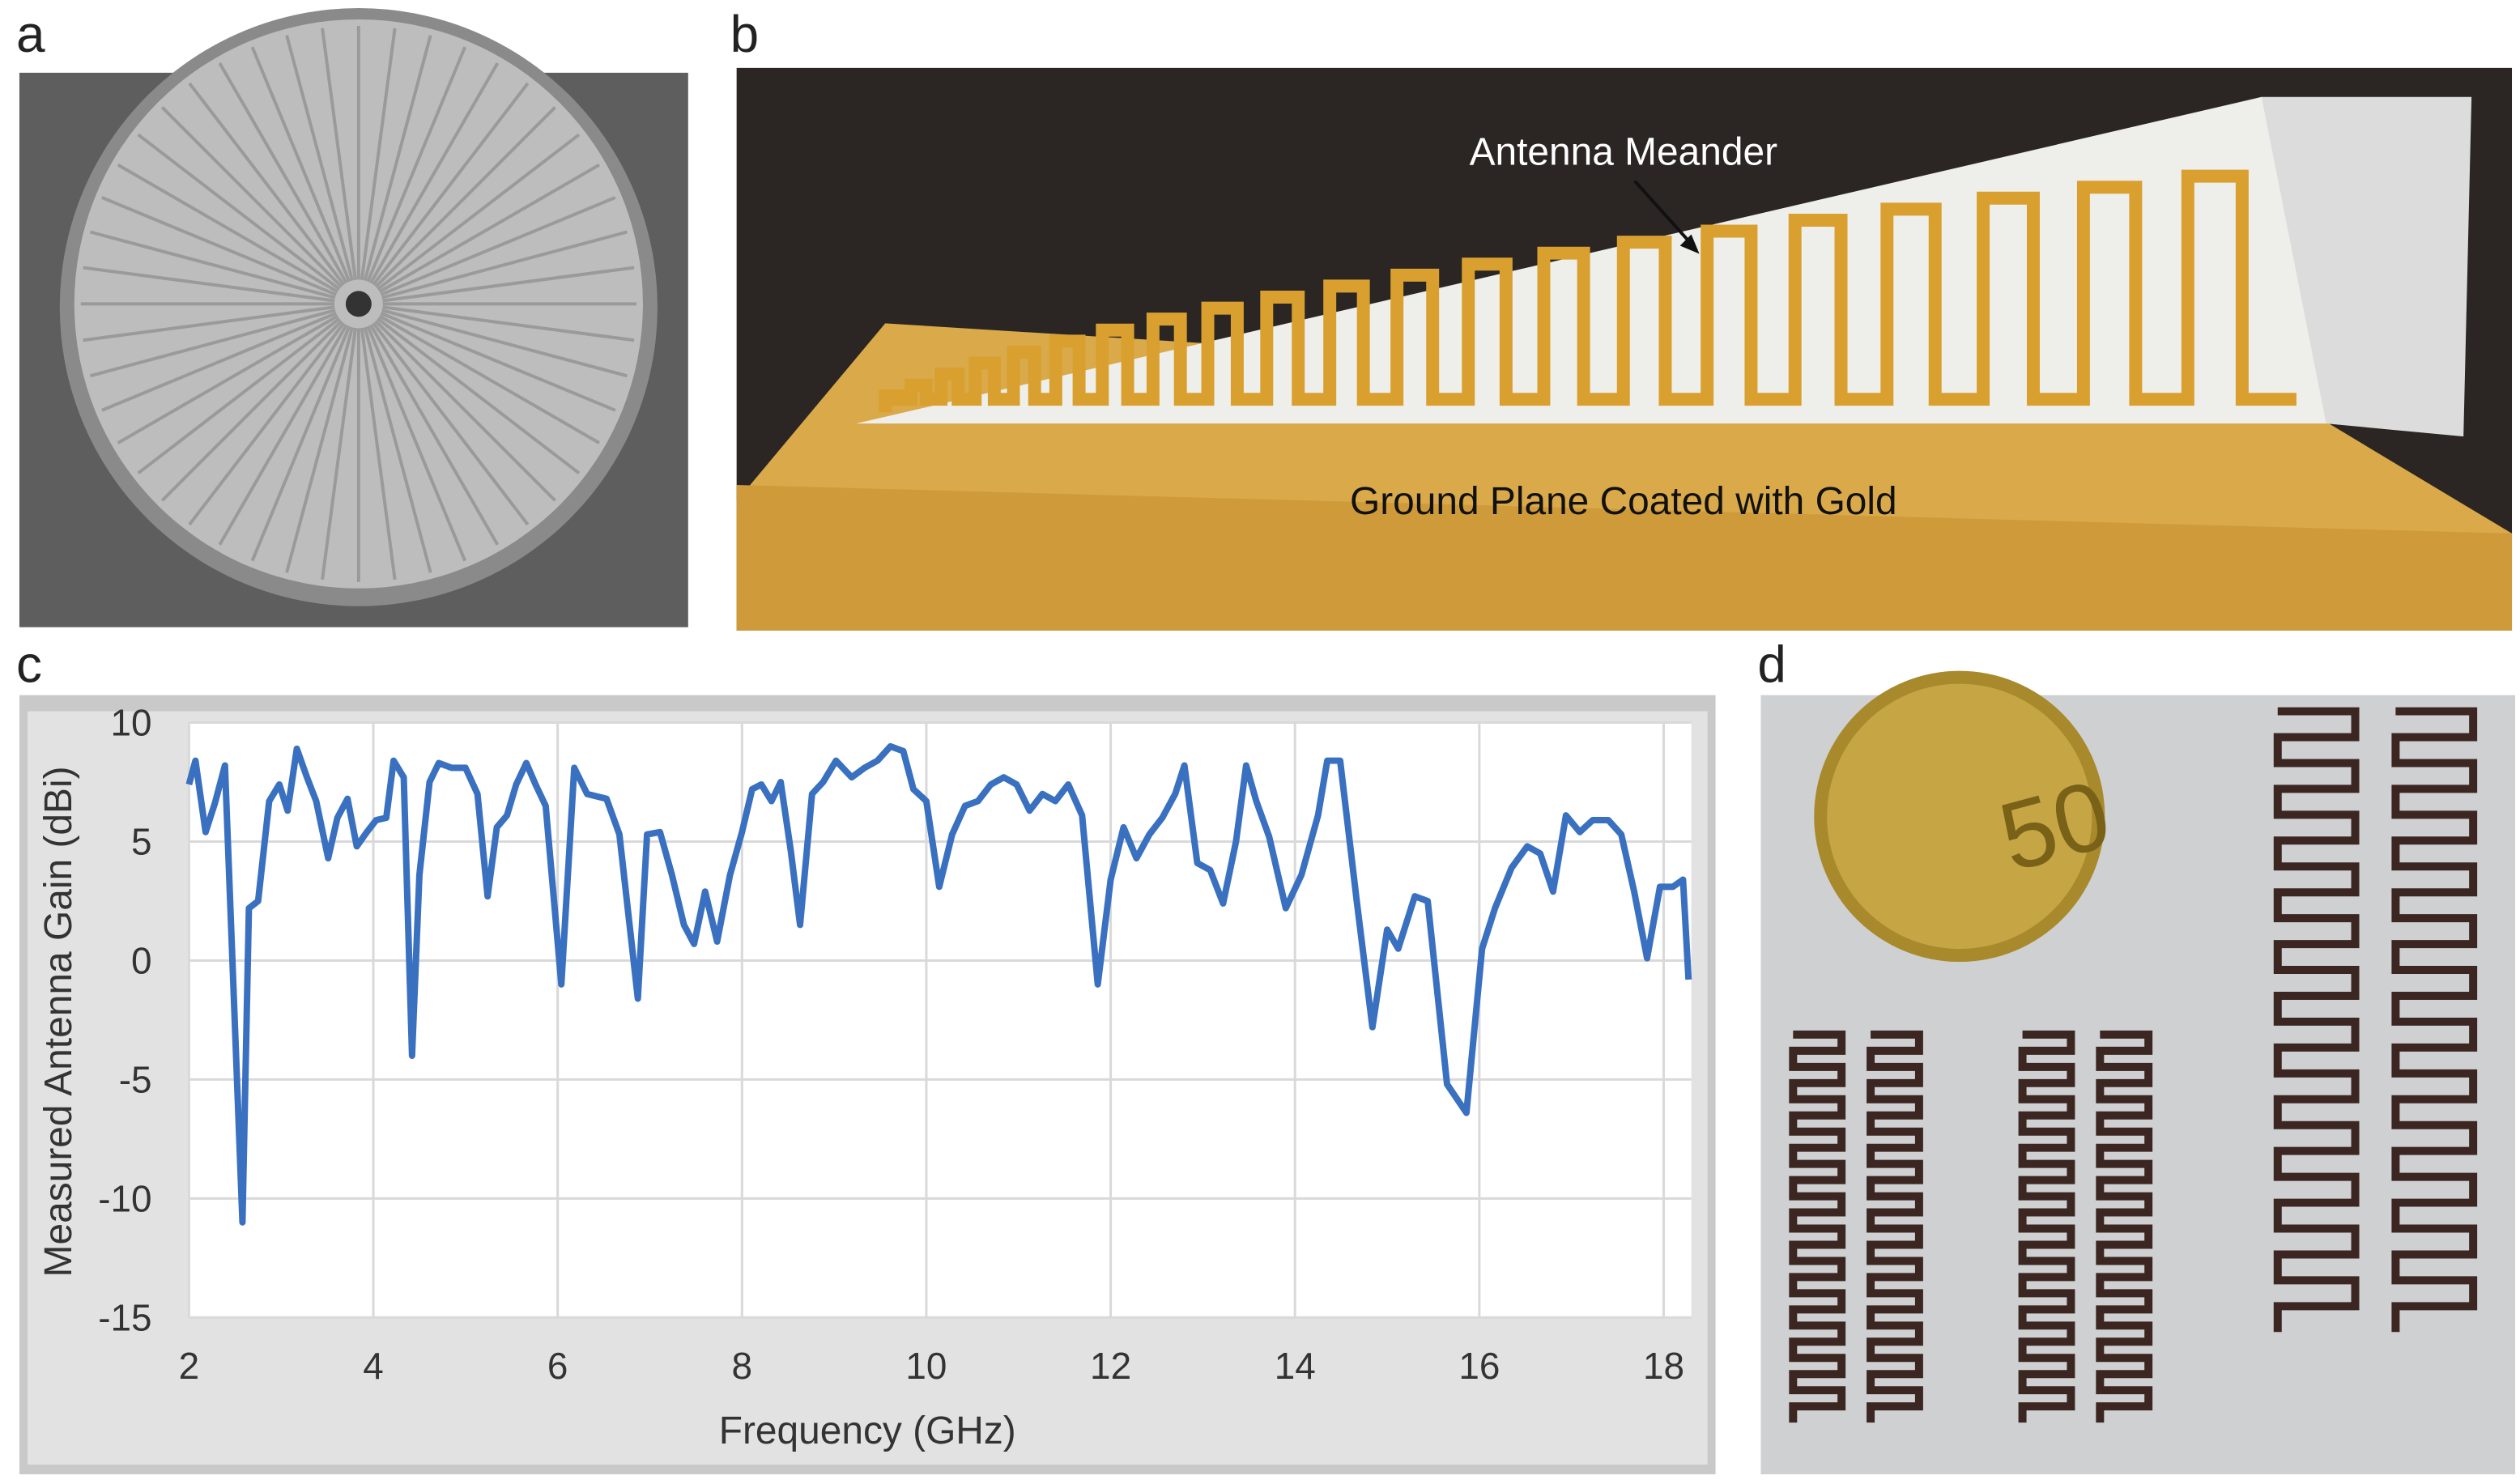  What do you see at coordinates (2055, 826) in the screenshot?
I see `svg-text: 50` at bounding box center [2055, 826].